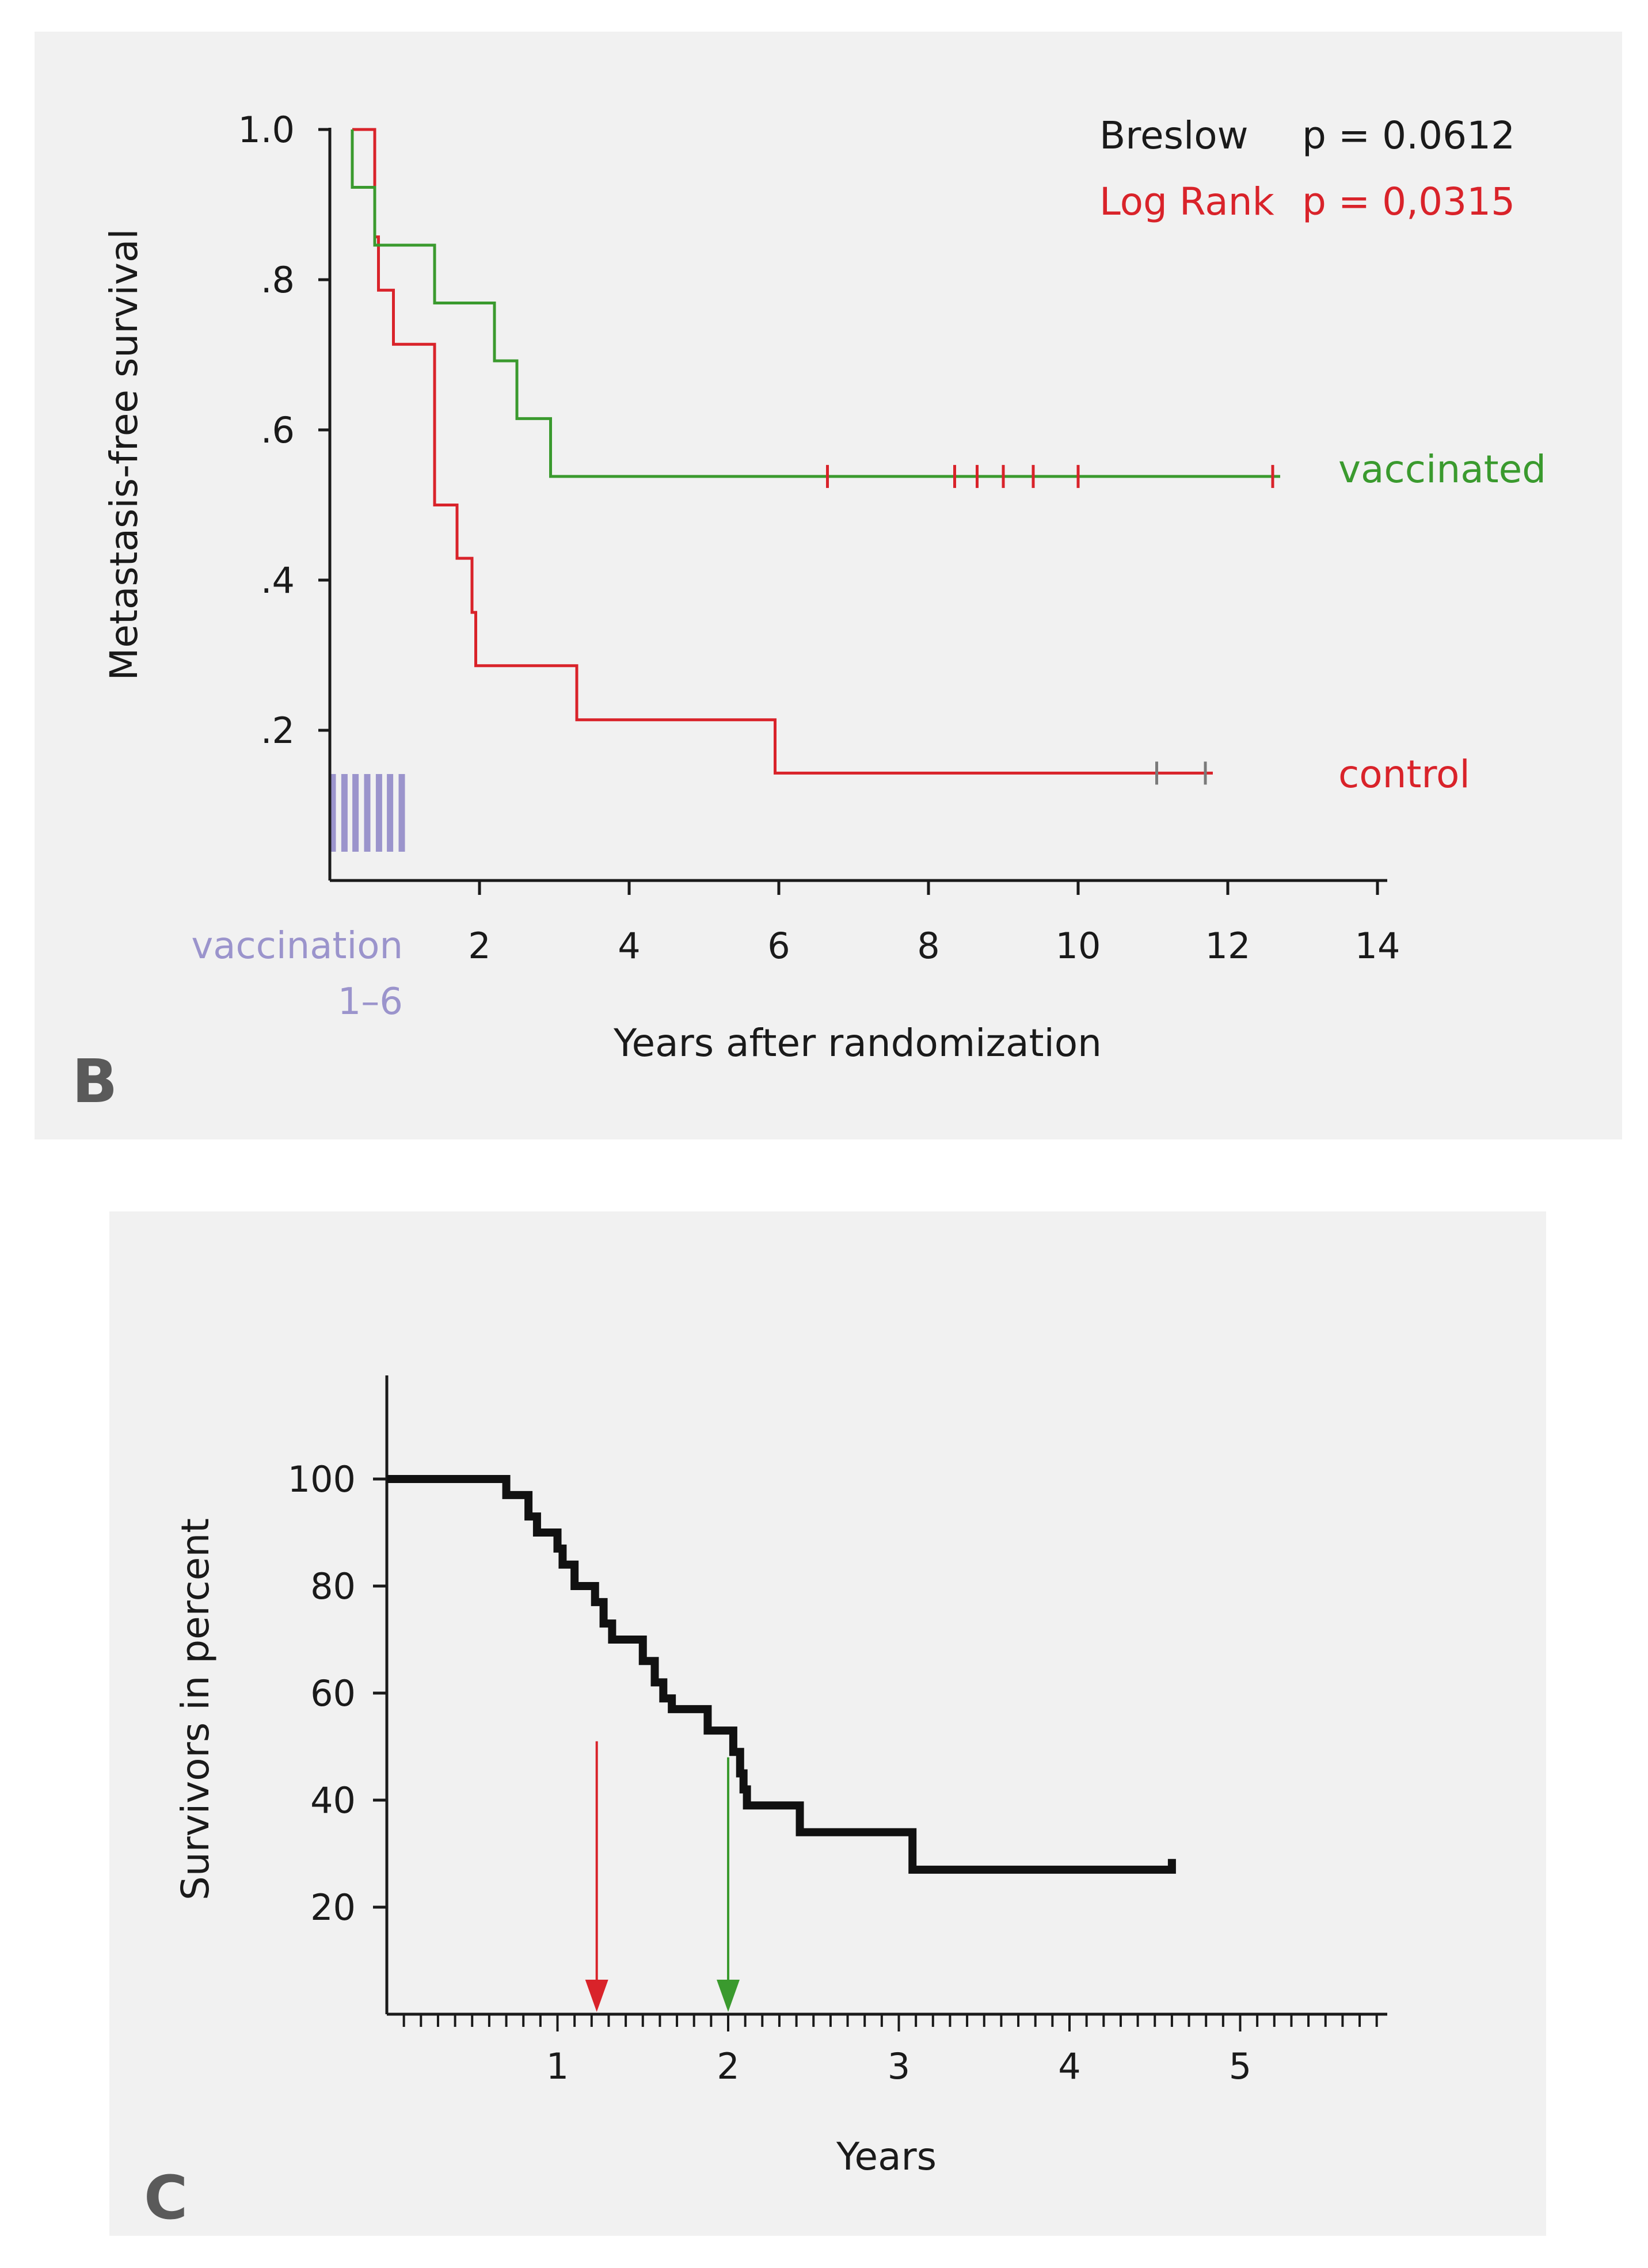  I want to click on panel-c-y-ticks: 100 80 60 40 20, so click(337, 1693).